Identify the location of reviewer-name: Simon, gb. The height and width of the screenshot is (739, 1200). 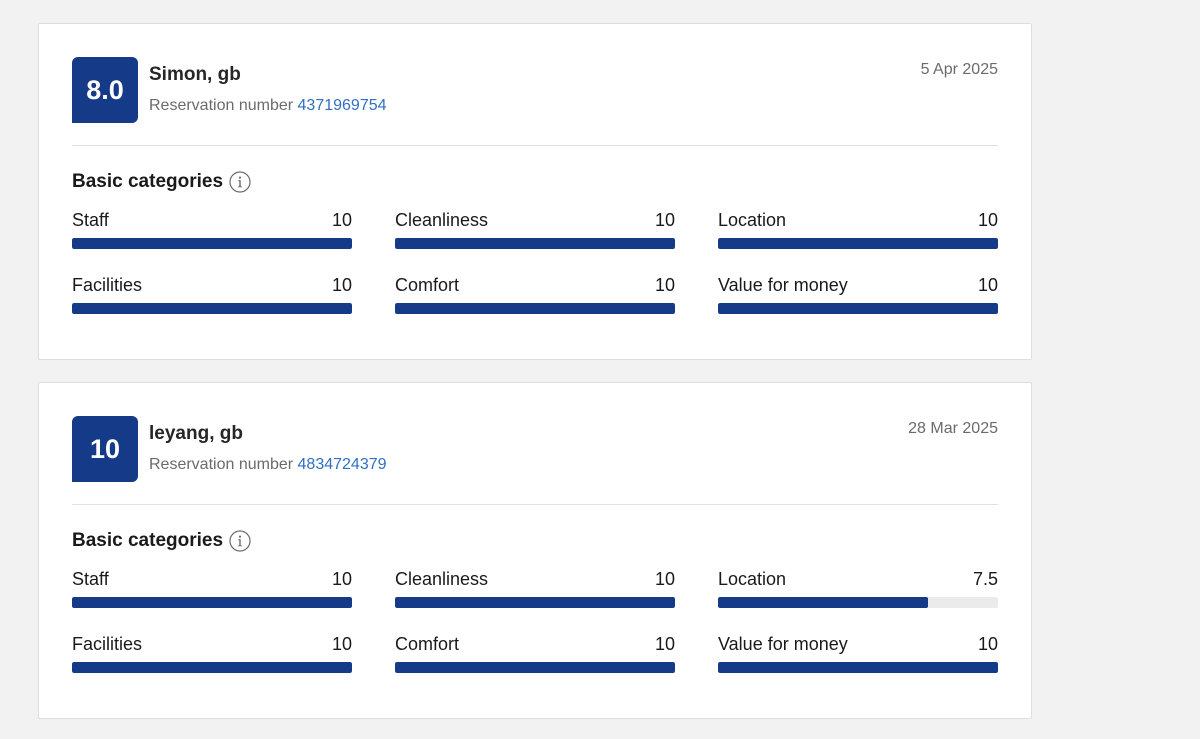
(195, 74).